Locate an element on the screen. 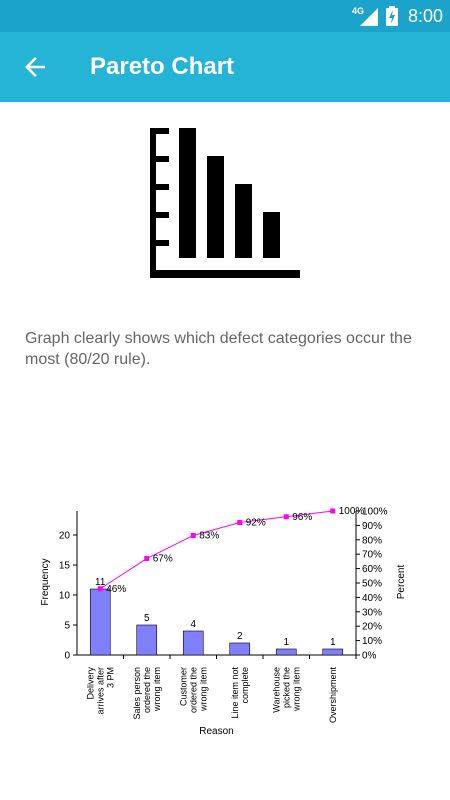 This screenshot has height=800, width=450. x-axis-title: Reason is located at coordinates (216, 731).